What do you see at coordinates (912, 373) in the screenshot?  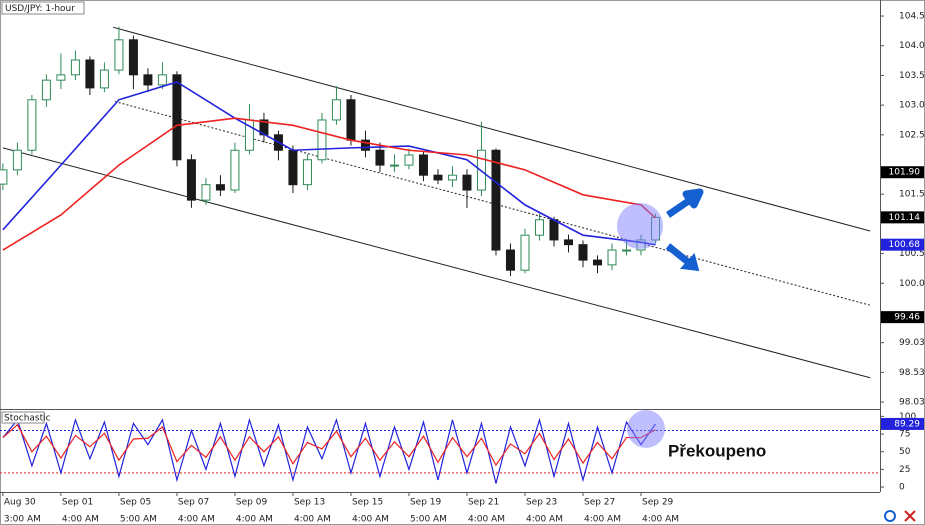 I see `y-tick-label: 98.53` at bounding box center [912, 373].